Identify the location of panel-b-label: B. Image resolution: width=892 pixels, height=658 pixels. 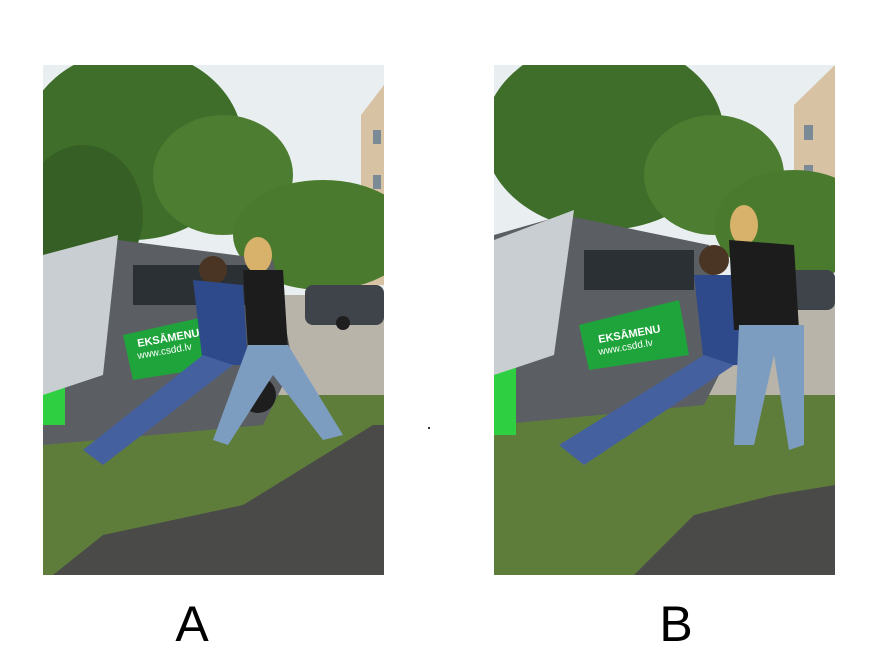
(676, 624).